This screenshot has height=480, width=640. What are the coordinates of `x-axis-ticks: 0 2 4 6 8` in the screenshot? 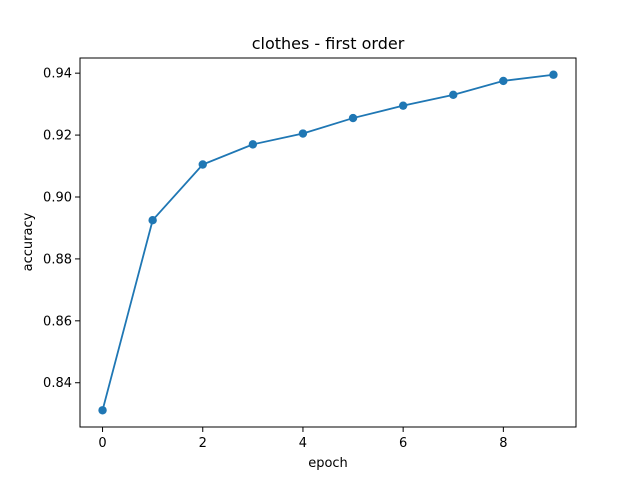 It's located at (302, 439).